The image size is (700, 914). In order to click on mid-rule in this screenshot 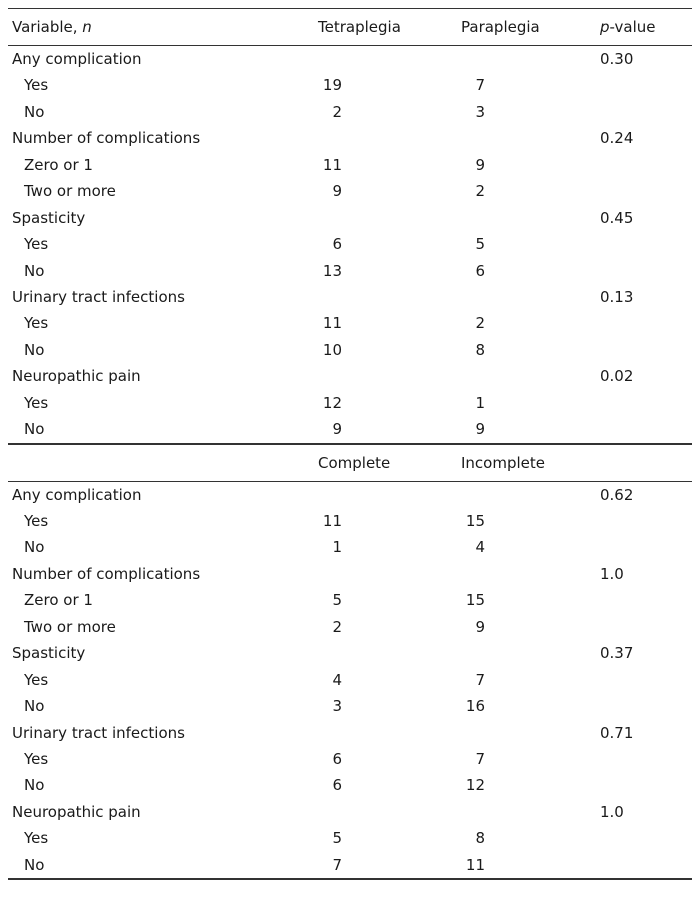, I will do `click(350, 443)`.